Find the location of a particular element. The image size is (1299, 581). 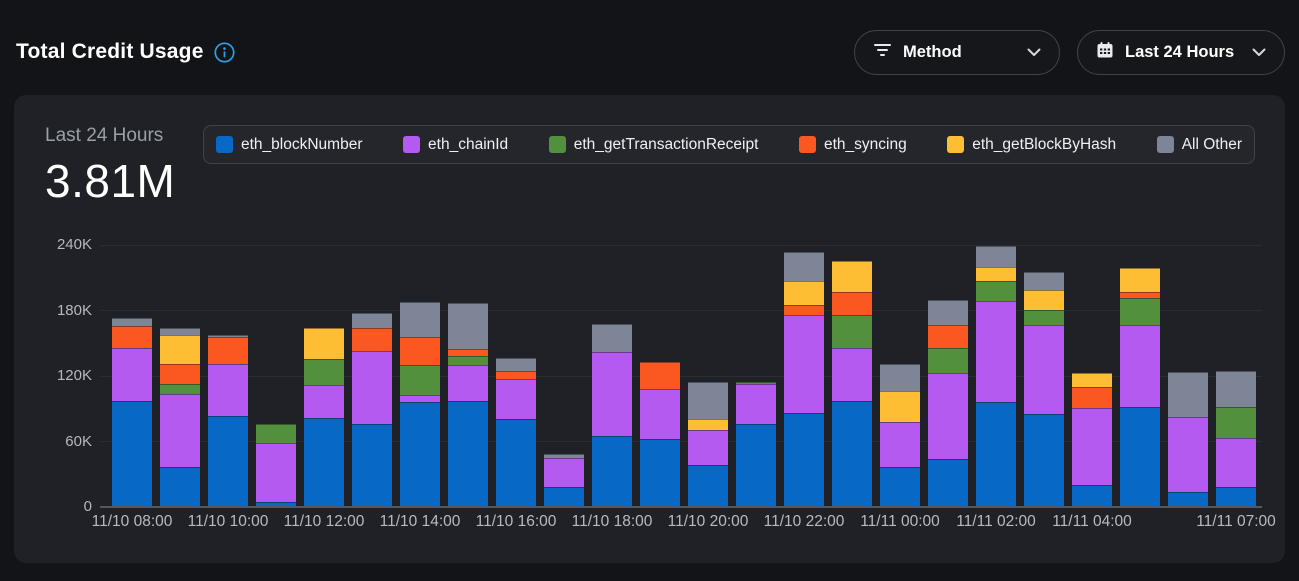

method-filter-button: Method is located at coordinates (957, 52).